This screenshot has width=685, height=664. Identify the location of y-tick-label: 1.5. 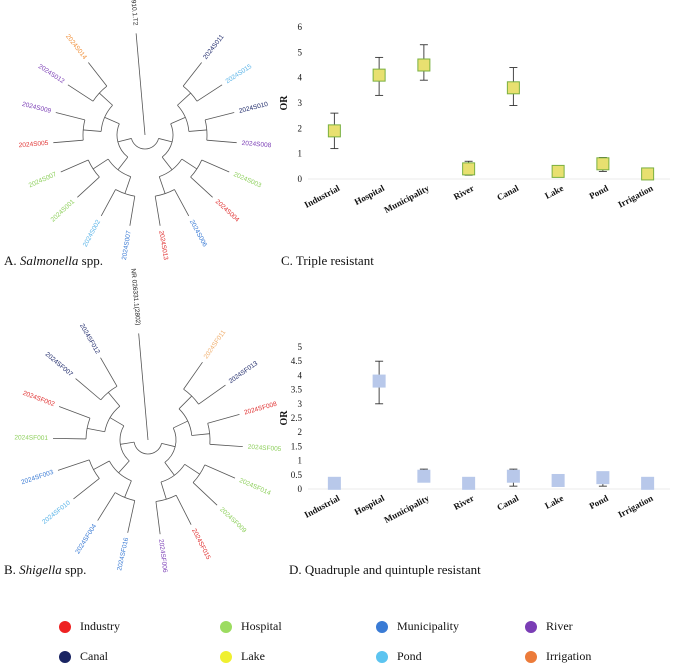
(297, 446).